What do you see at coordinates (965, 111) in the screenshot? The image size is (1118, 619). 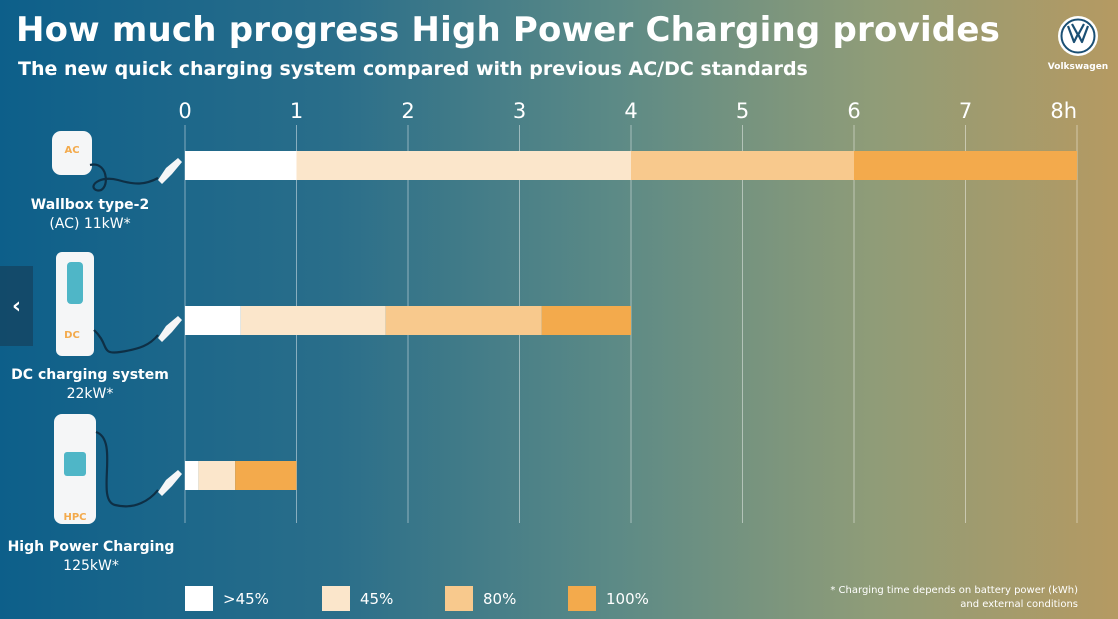 I see `x-tick-label: 7` at bounding box center [965, 111].